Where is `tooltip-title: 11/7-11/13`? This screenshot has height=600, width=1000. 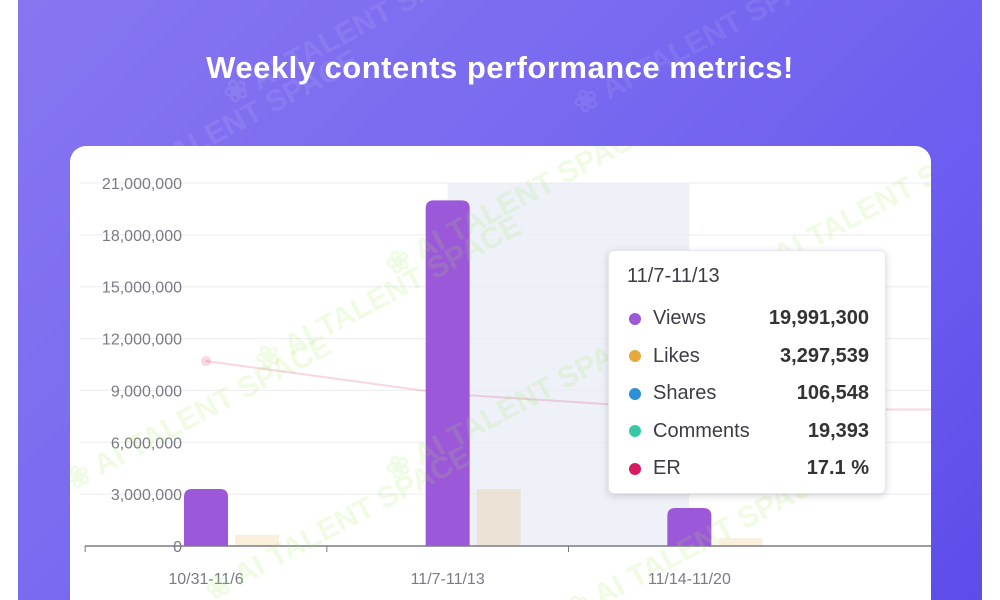 tooltip-title: 11/7-11/13 is located at coordinates (673, 276).